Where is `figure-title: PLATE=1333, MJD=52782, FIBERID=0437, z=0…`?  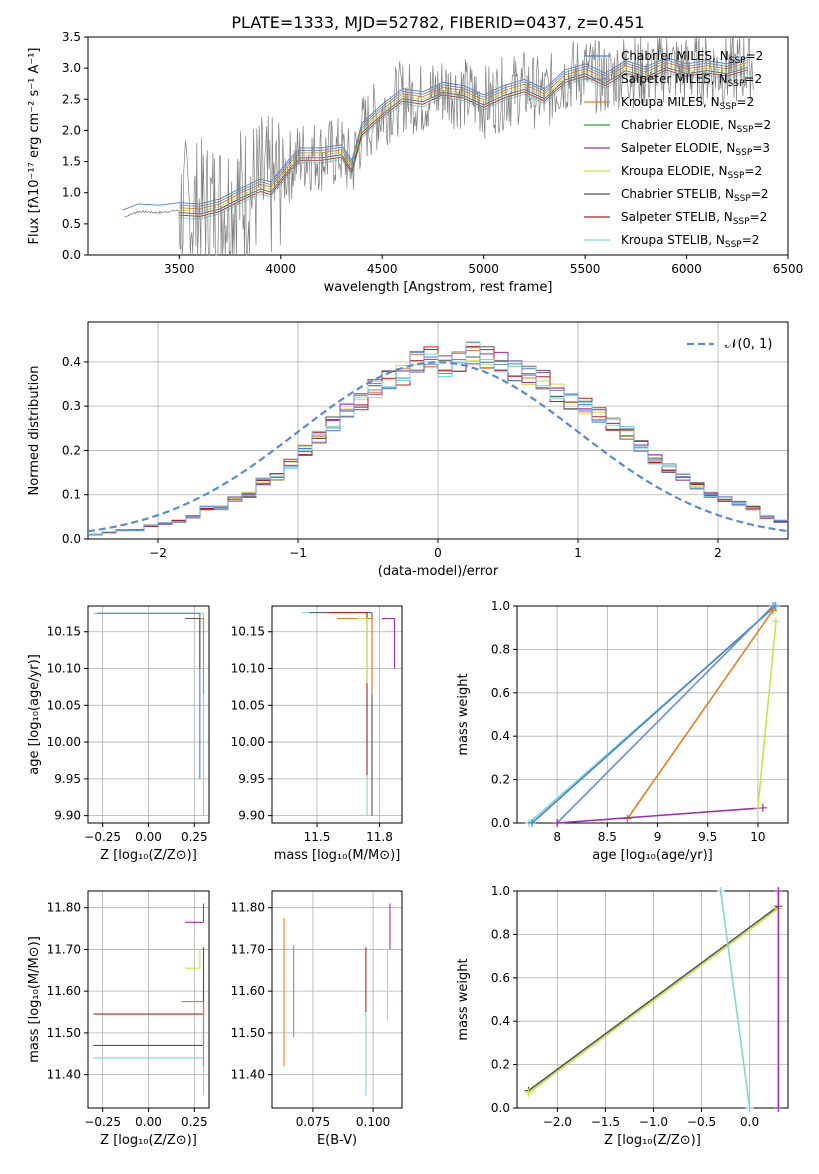
figure-title: PLATE=1333, MJD=52782, FIBERID=0437, z=0… is located at coordinates (437, 22).